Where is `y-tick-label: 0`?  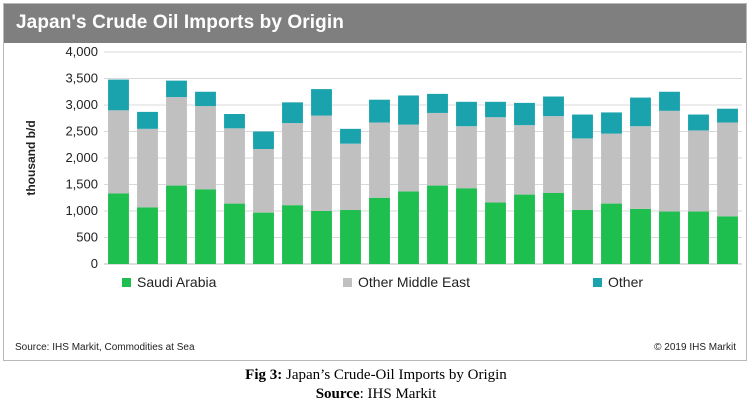
y-tick-label: 0 is located at coordinates (94, 263).